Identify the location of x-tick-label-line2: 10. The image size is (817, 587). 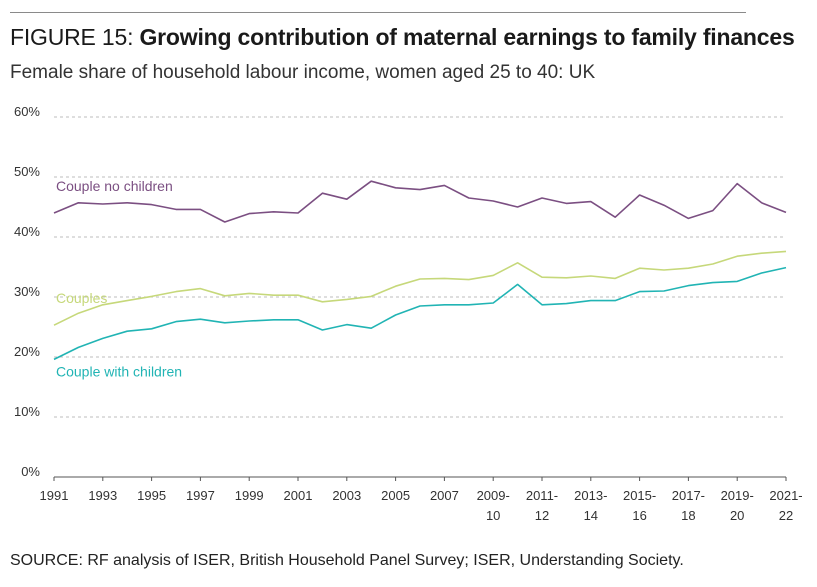
(493, 515).